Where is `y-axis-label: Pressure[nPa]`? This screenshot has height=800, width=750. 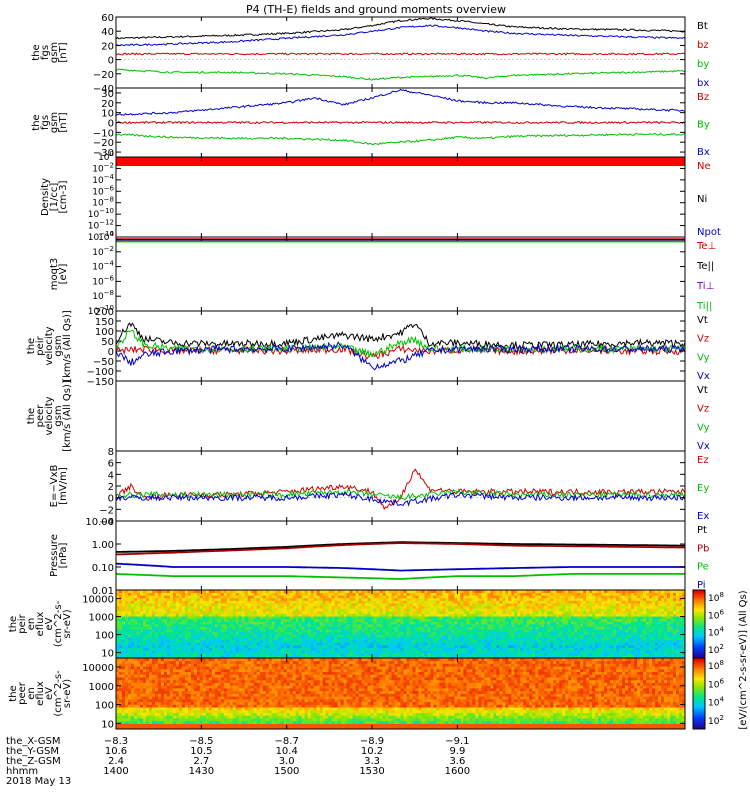
y-axis-label: Pressure[nPa] is located at coordinates (59, 555).